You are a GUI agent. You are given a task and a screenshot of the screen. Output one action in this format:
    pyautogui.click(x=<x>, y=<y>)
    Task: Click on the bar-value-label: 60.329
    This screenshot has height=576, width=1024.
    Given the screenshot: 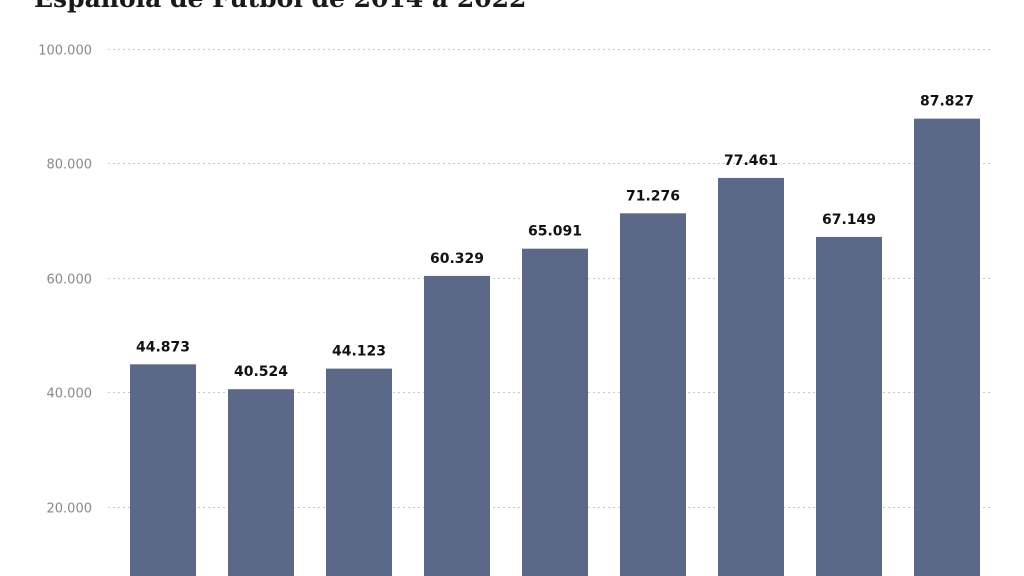 What is the action you would take?
    pyautogui.click(x=457, y=259)
    